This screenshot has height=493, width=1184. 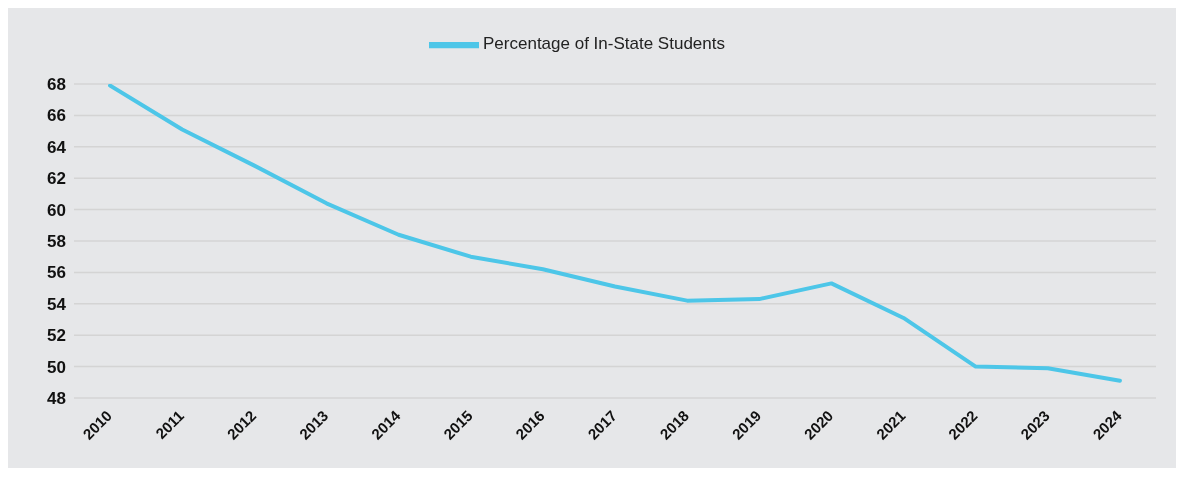 I want to click on y-tick-label: 64, so click(x=57, y=147).